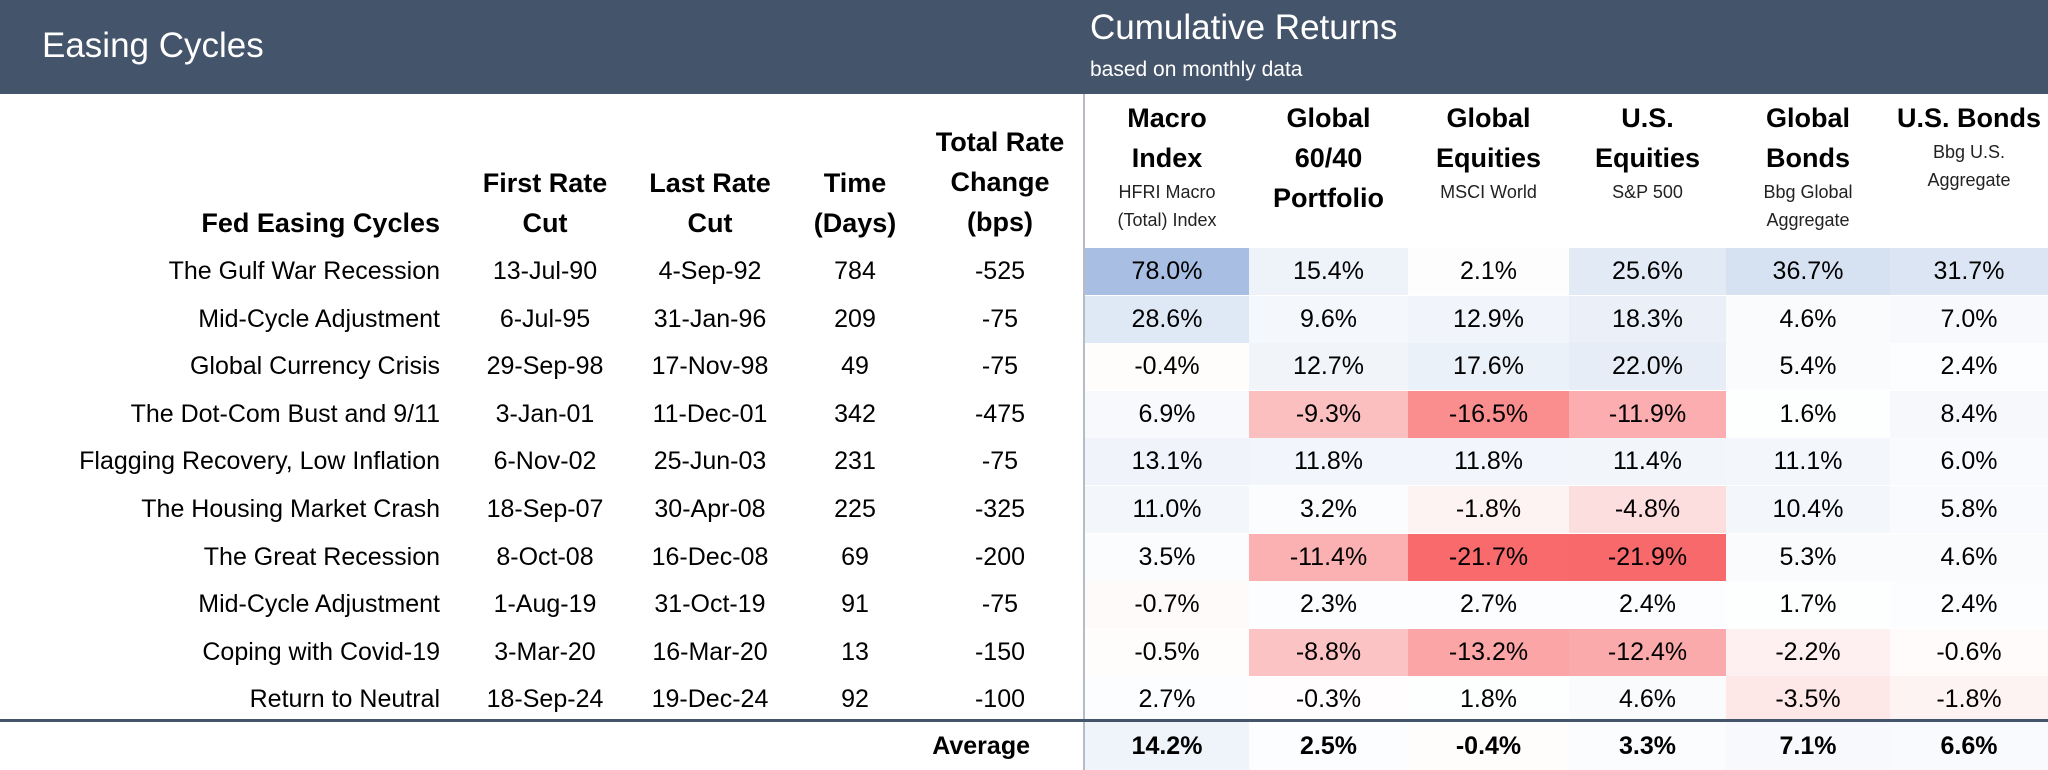  Describe the element at coordinates (545, 413) in the screenshot. I see `first-cut-date: 3-Jan-01` at that location.